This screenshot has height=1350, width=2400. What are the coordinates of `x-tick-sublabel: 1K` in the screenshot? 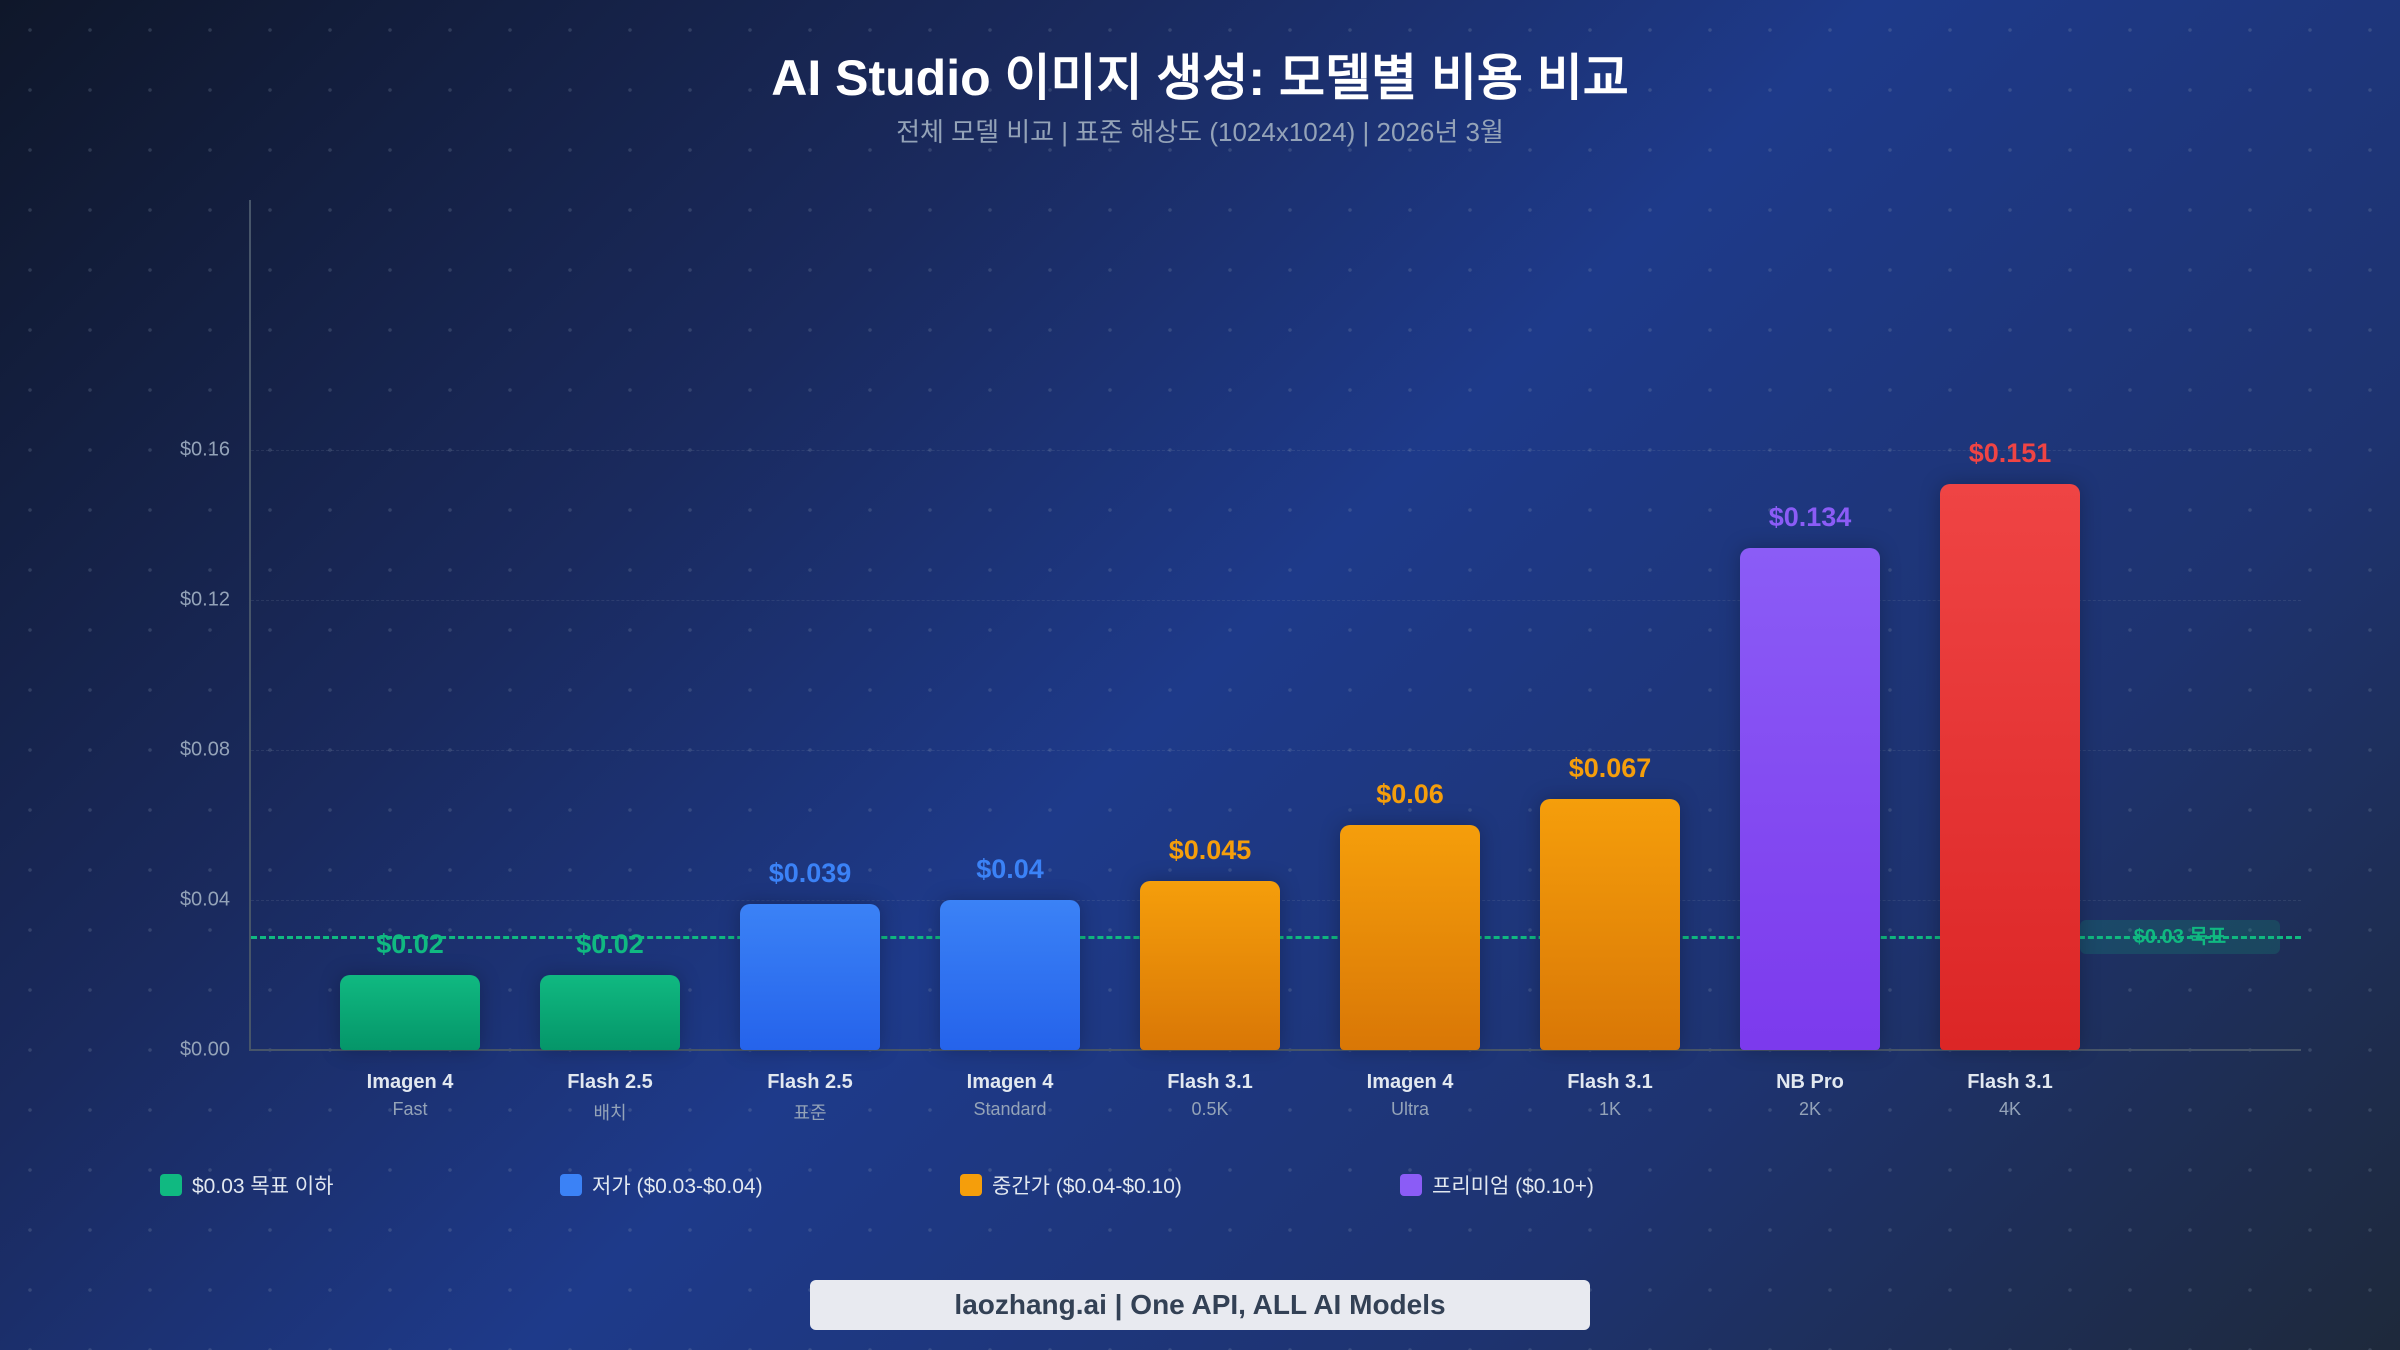 It's located at (1610, 1109).